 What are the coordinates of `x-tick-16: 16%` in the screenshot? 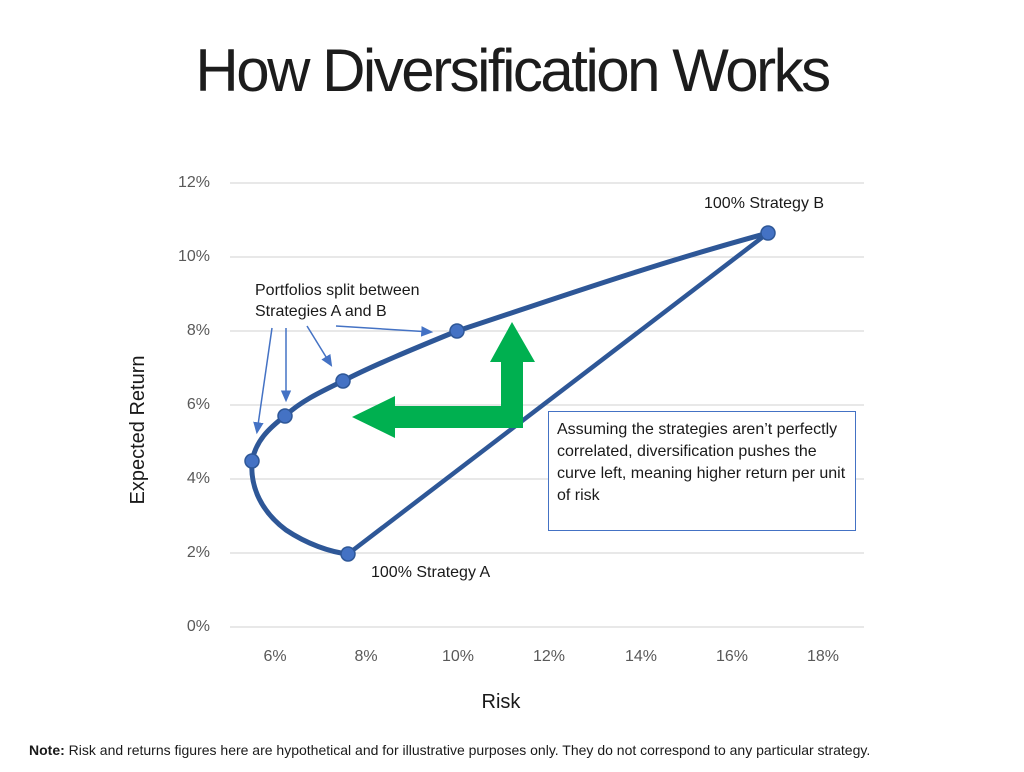 It's located at (732, 656).